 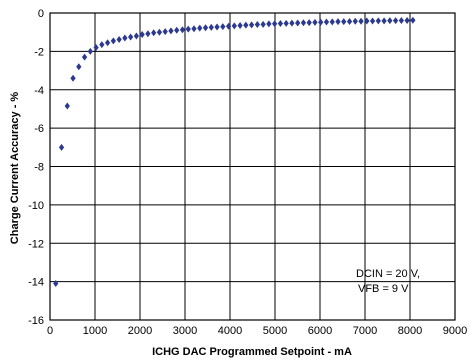 I want to click on x-tick-label: 8000, so click(x=410, y=331).